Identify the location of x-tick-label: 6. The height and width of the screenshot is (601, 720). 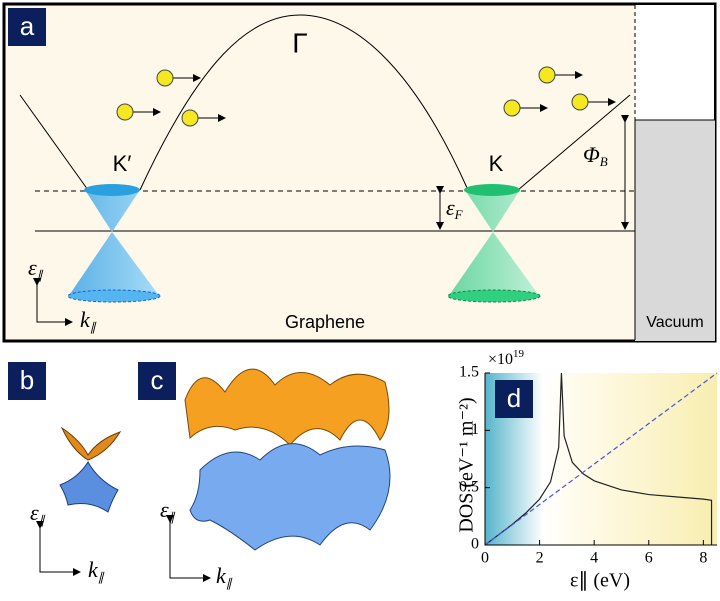
(649, 558).